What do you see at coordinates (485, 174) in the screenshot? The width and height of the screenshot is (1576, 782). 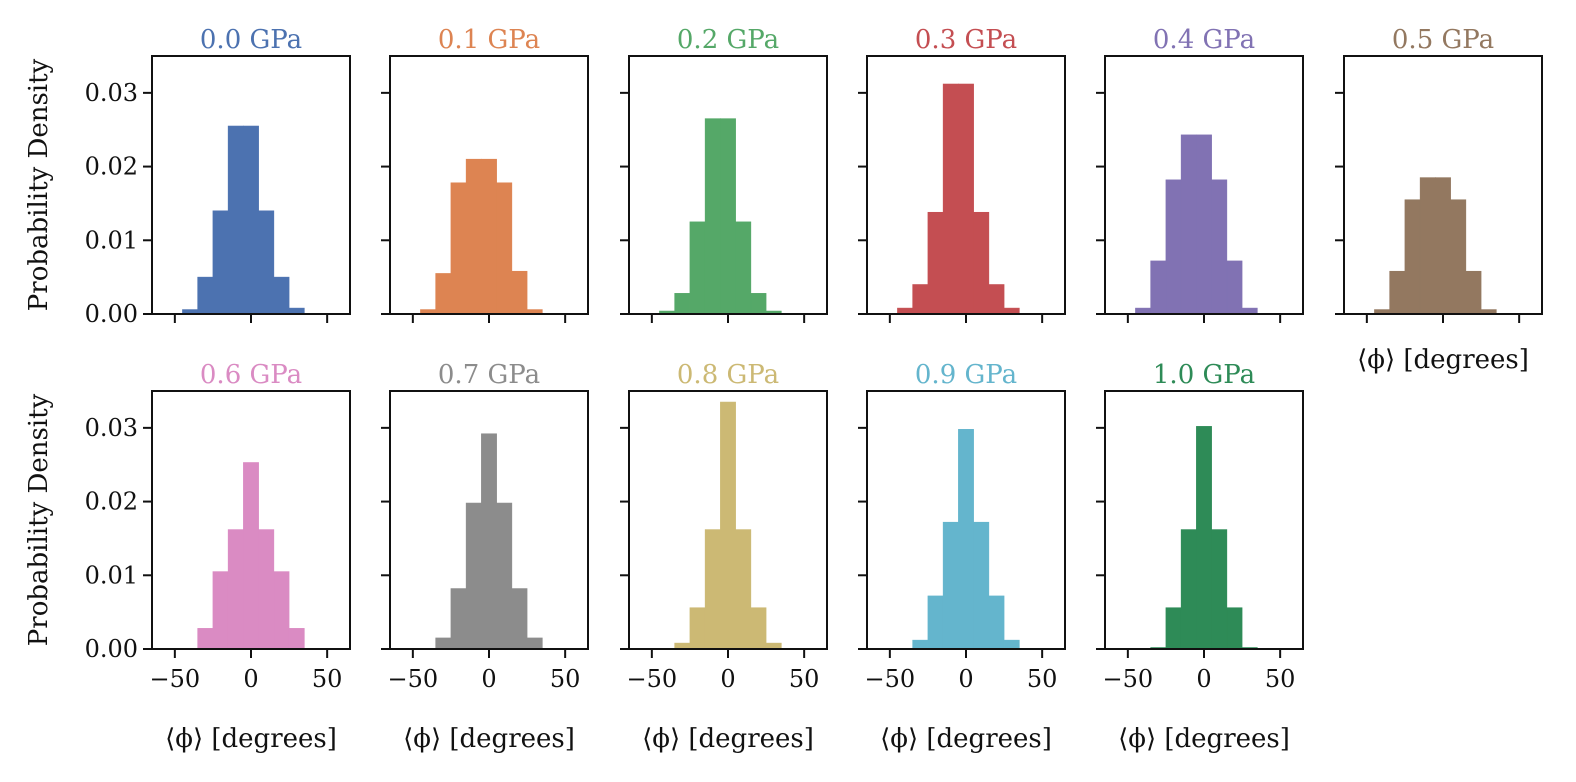 I see `panel-1: 0.1 GPa` at bounding box center [485, 174].